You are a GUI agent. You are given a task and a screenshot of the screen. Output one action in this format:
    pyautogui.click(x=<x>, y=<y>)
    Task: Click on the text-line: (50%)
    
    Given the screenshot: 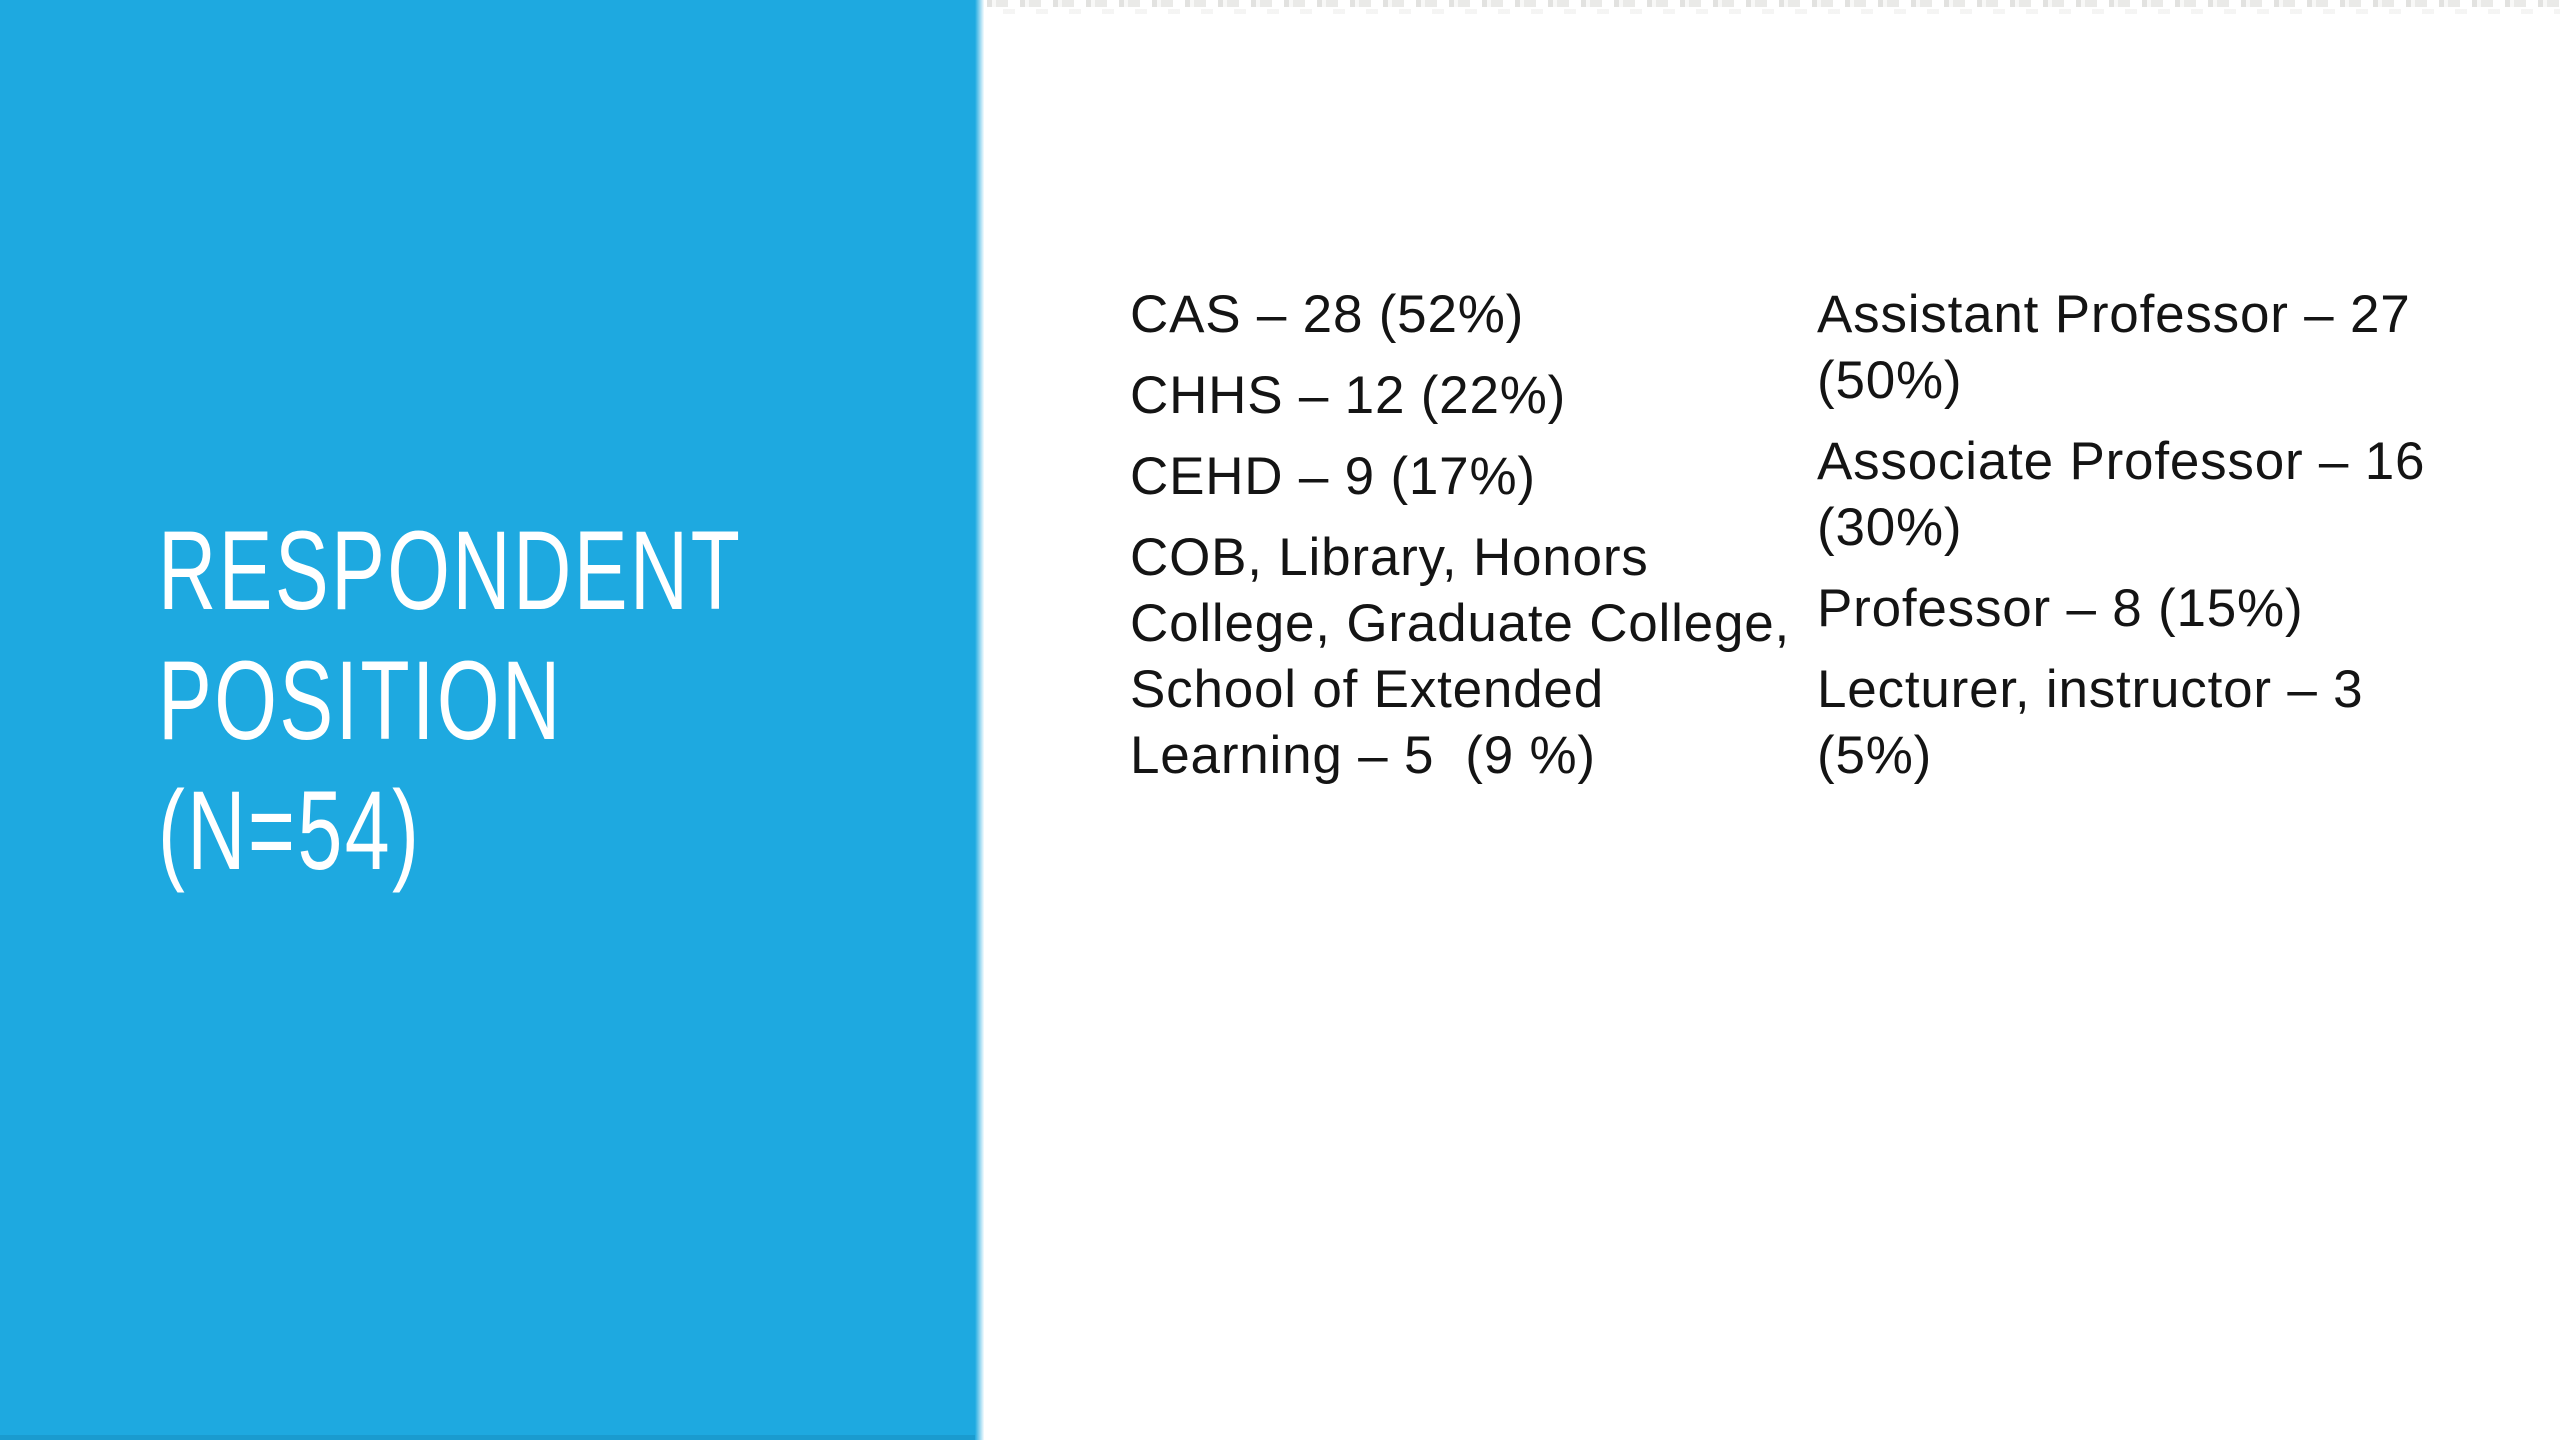 What is the action you would take?
    pyautogui.click(x=1890, y=380)
    